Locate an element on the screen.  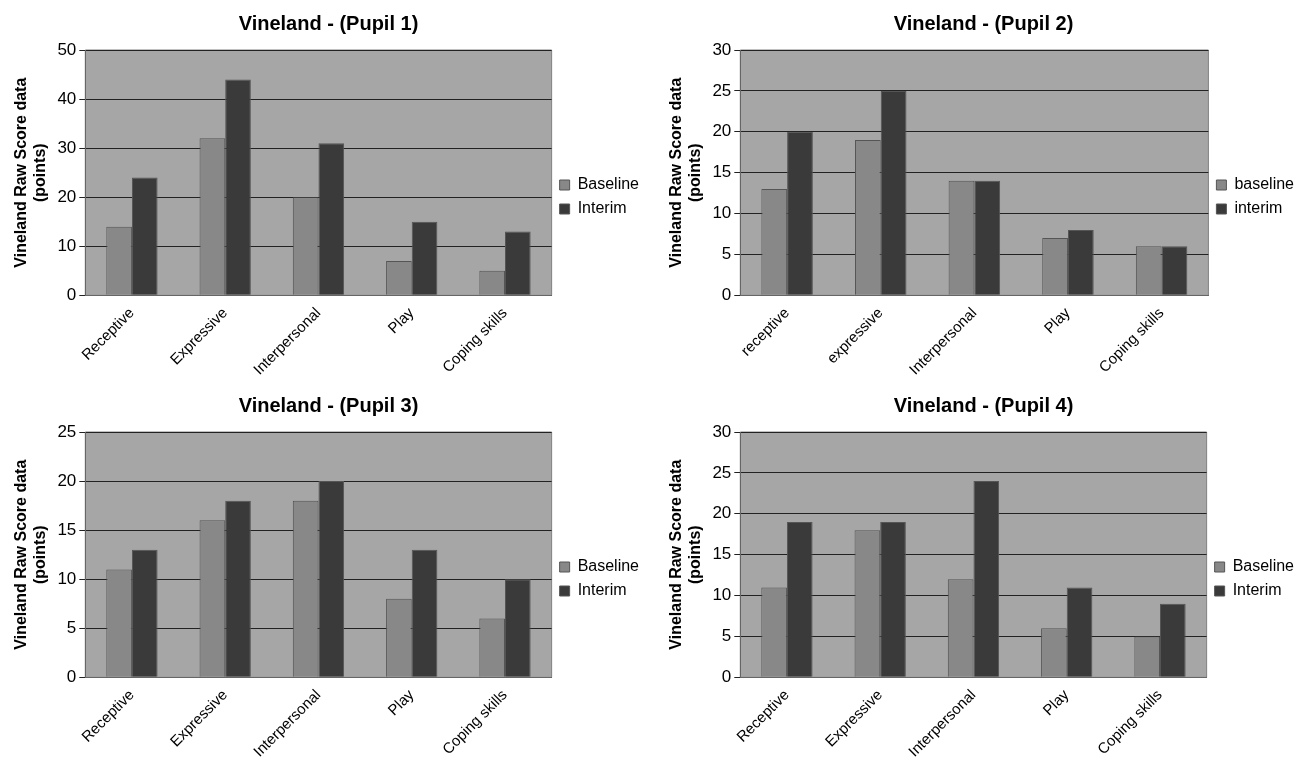
chart-title: Vineland - (Pupil 1) is located at coordinates (328, 22).